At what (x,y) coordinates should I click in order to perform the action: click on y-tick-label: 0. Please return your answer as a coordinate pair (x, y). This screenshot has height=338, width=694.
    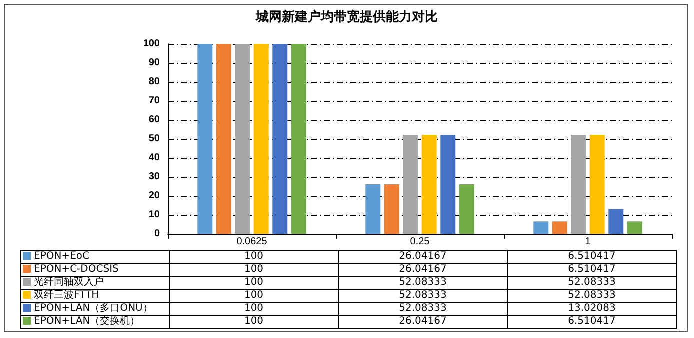
    Looking at the image, I should click on (157, 234).